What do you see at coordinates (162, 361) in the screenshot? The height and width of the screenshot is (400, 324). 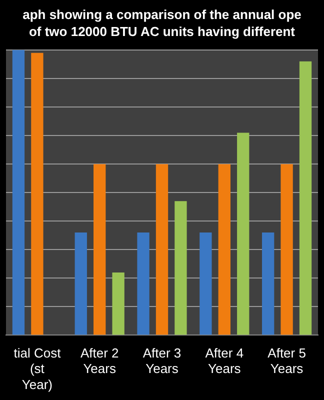 I see `x-tick-label: After 3 Years` at bounding box center [162, 361].